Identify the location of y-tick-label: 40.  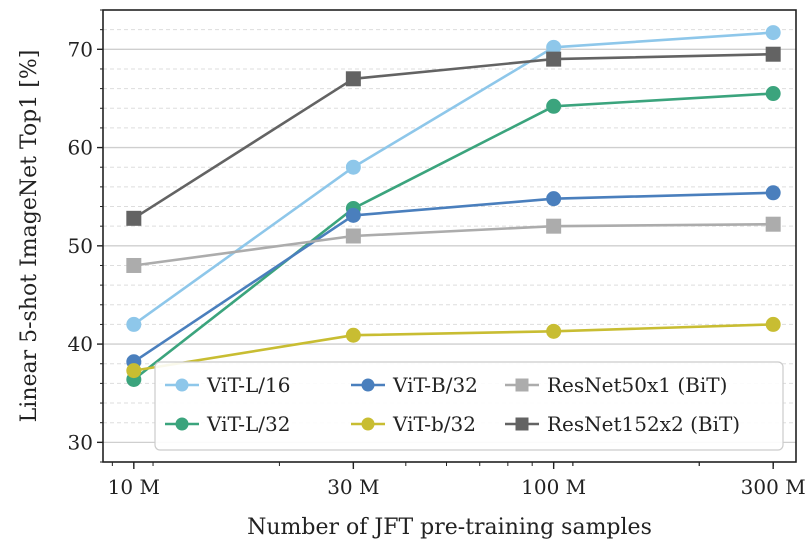
(80, 344).